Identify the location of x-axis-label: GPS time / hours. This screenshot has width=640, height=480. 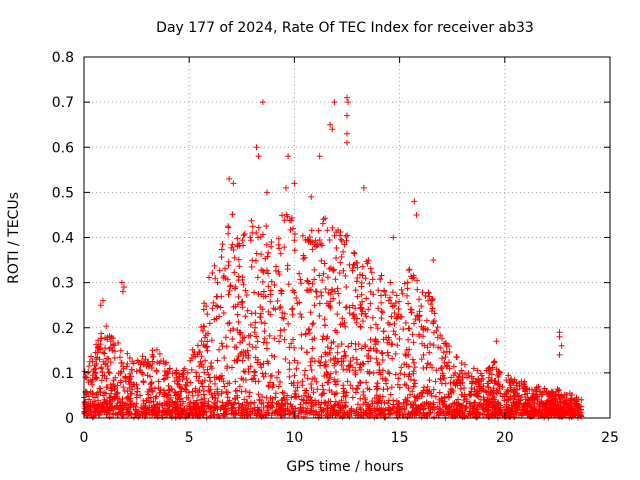
(344, 467).